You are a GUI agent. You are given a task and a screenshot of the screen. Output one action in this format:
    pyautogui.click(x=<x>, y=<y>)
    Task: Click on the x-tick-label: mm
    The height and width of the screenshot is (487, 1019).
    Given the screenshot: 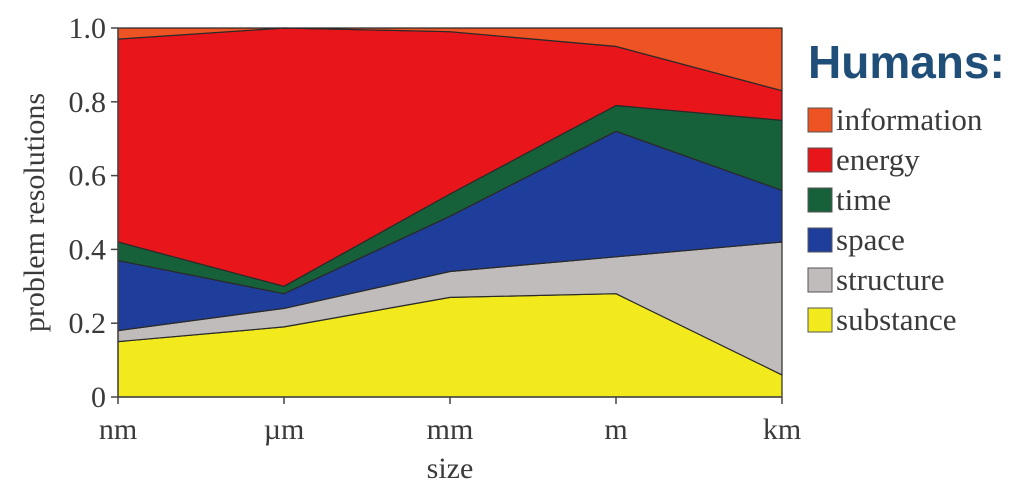 What is the action you would take?
    pyautogui.click(x=450, y=429)
    